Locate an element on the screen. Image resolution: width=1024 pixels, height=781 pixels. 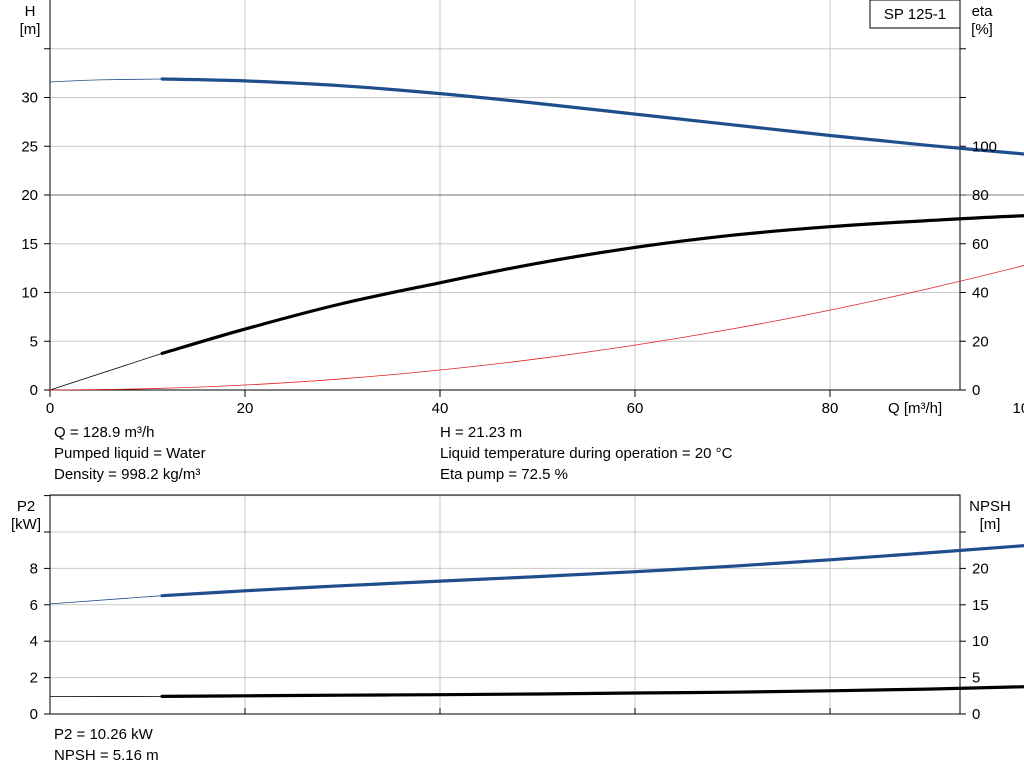
h-tick-label: 0 is located at coordinates (34, 390).